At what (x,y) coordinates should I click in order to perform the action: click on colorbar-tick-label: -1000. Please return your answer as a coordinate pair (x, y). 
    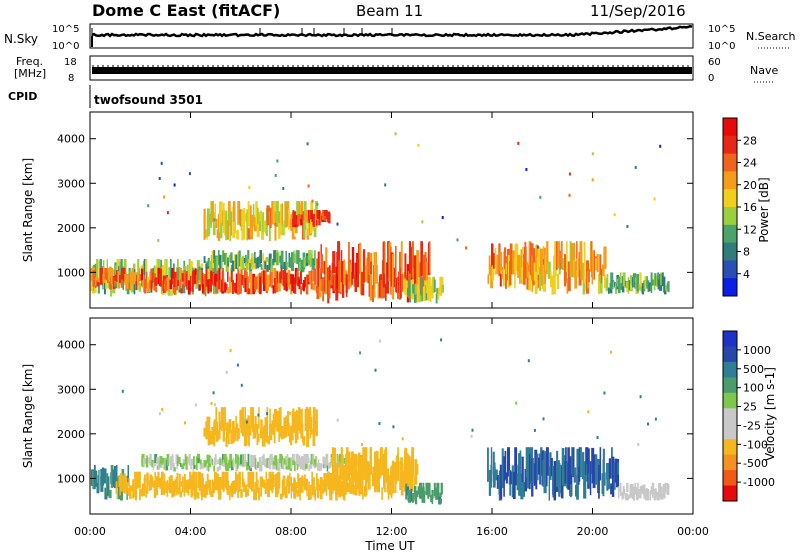
    Looking at the image, I should click on (759, 482).